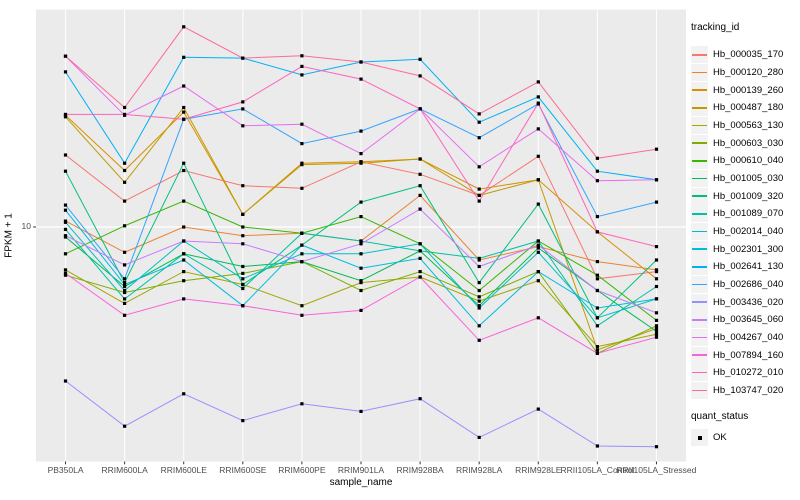  What do you see at coordinates (715, 27) in the screenshot?
I see `legend-title-tracking-id: tracking_id` at bounding box center [715, 27].